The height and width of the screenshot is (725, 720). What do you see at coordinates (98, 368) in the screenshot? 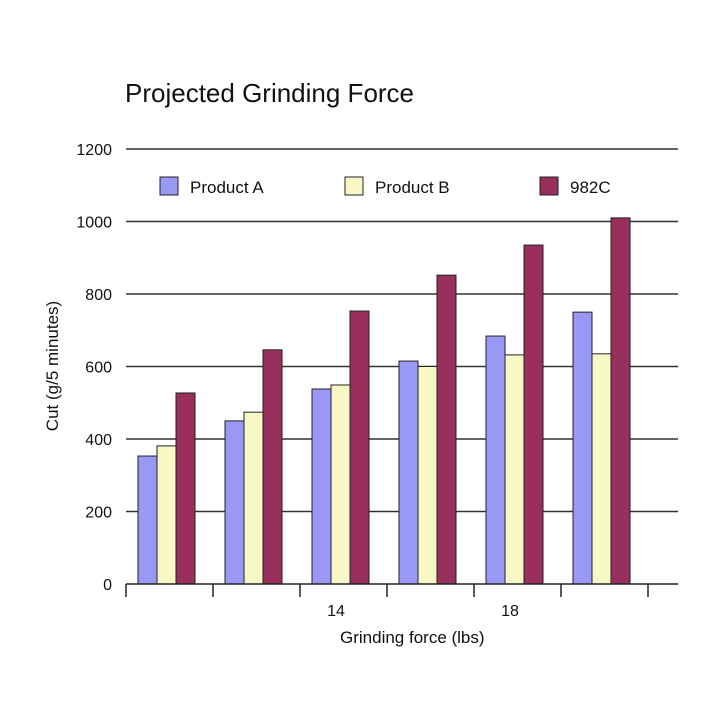
I see `y-tick-label: 600` at bounding box center [98, 368].